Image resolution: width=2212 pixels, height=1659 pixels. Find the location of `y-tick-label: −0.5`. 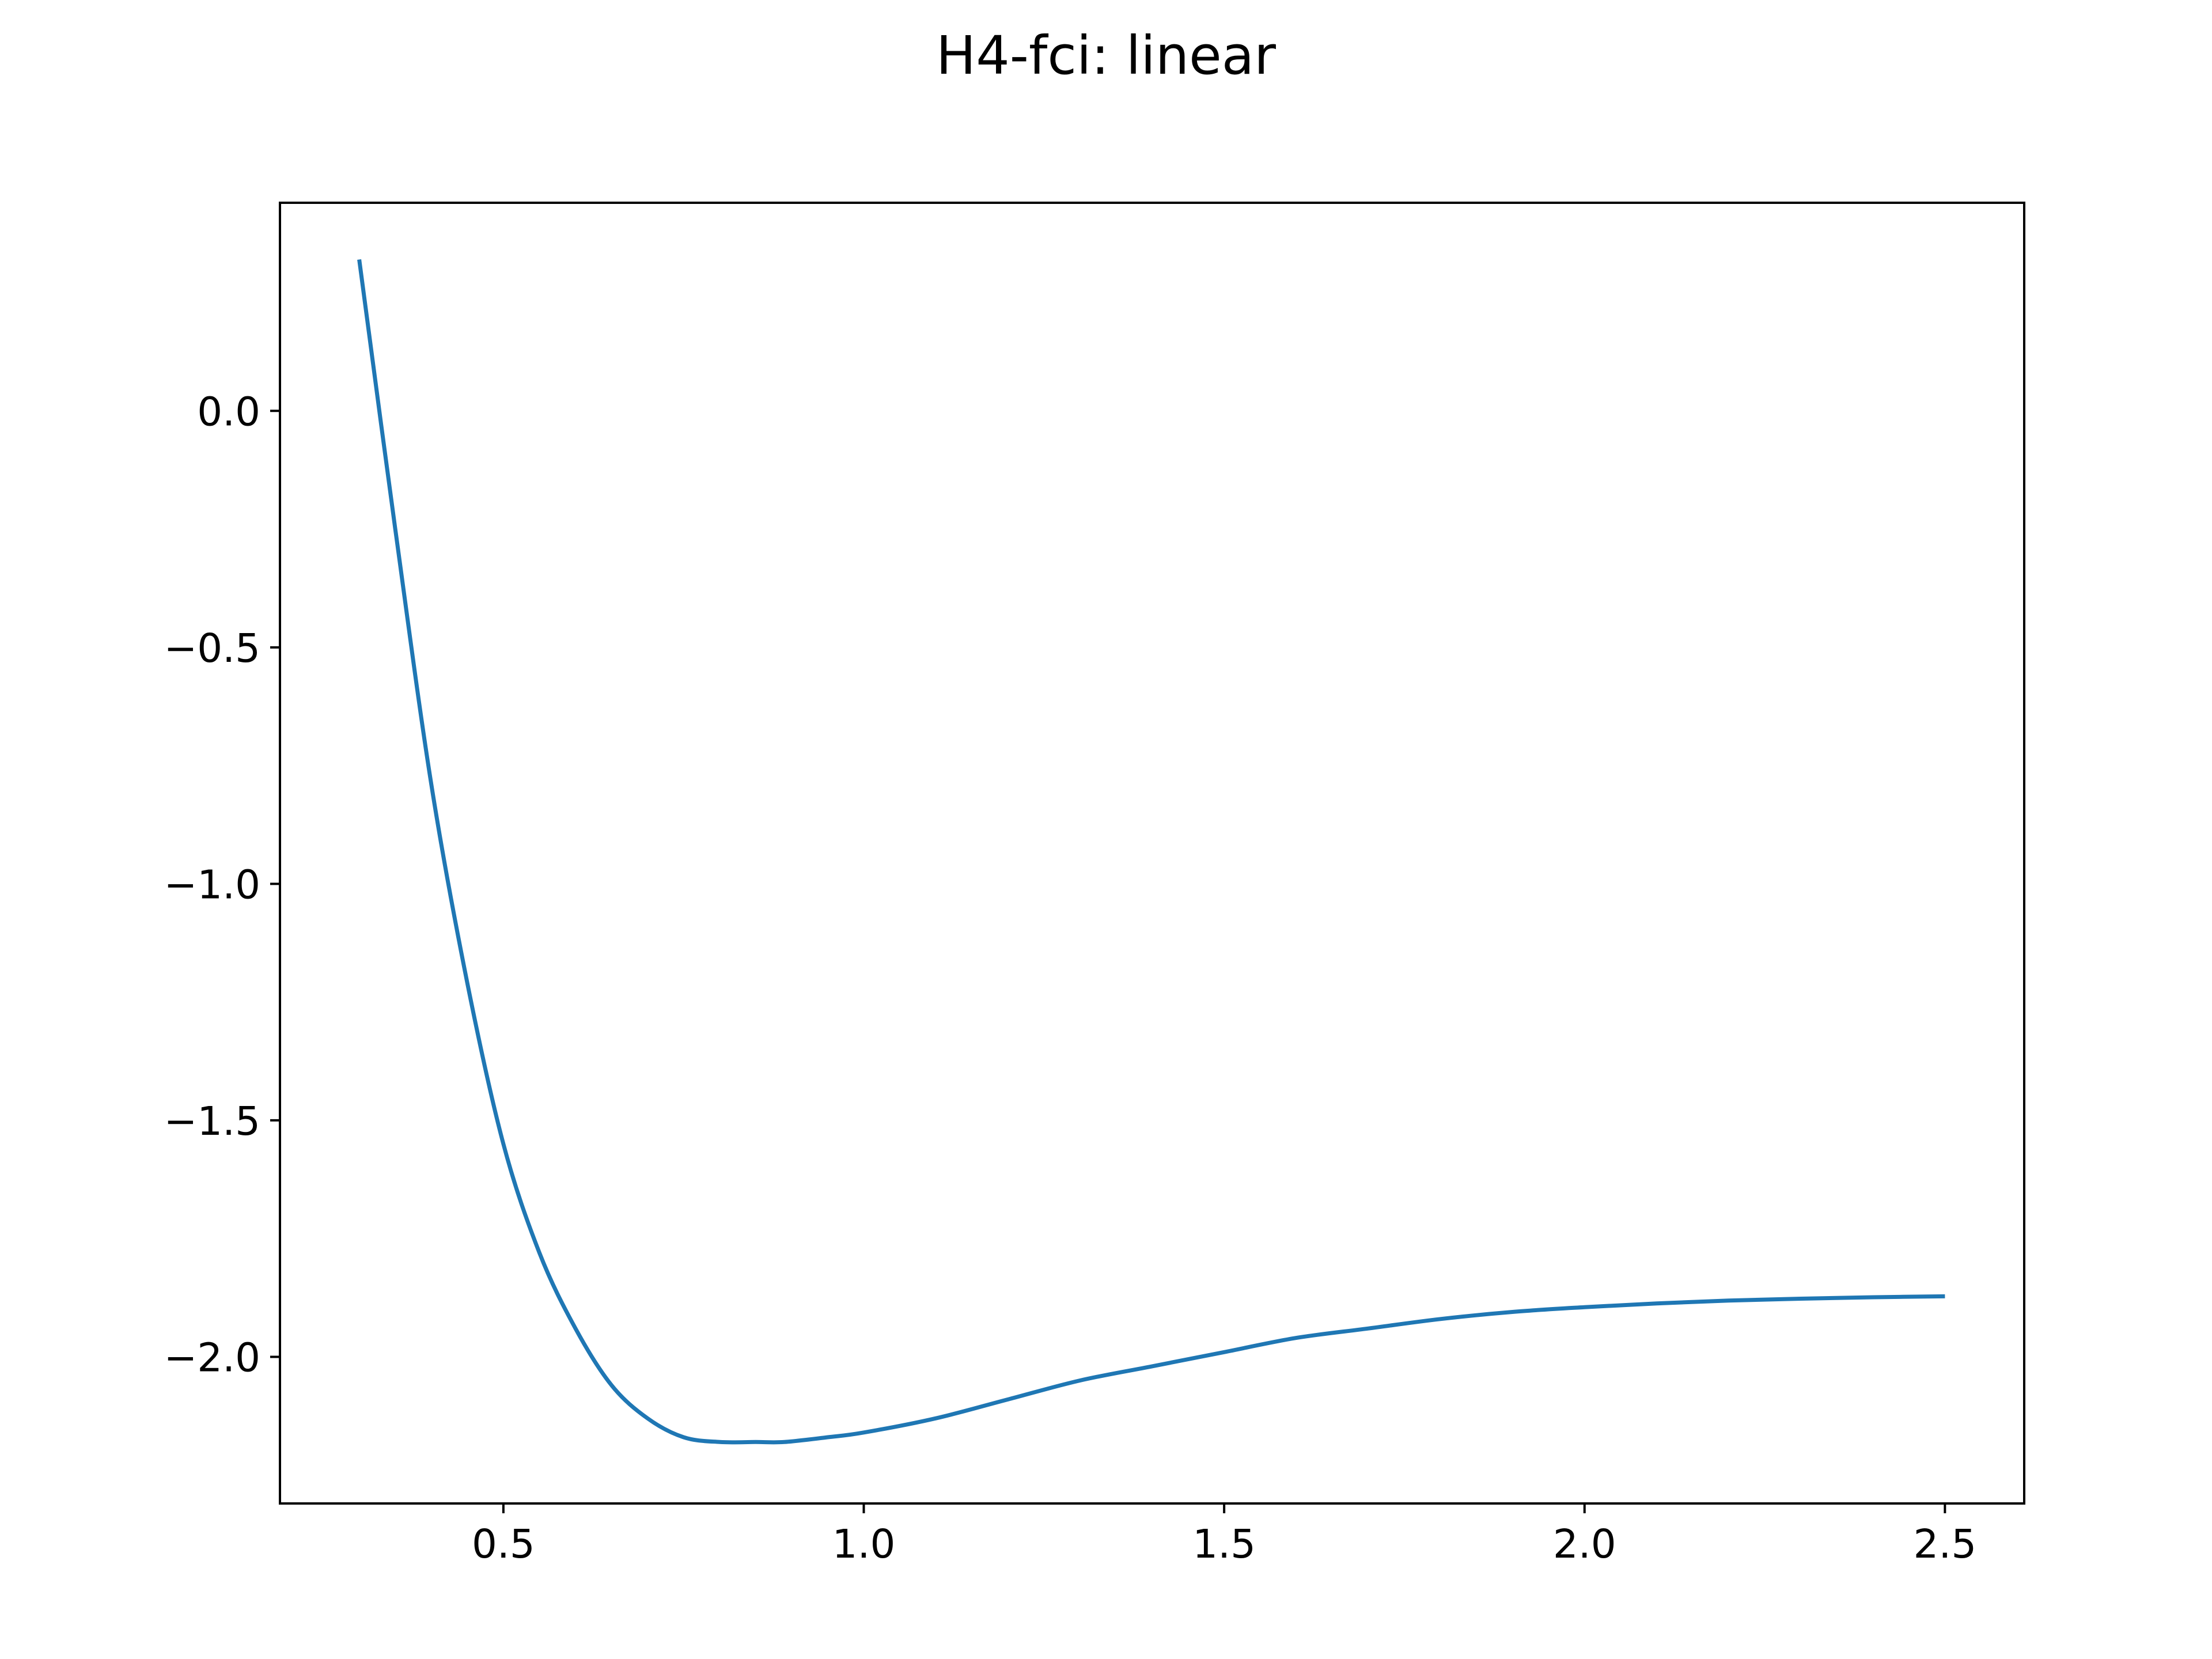

y-tick-label: −0.5 is located at coordinates (212, 649).